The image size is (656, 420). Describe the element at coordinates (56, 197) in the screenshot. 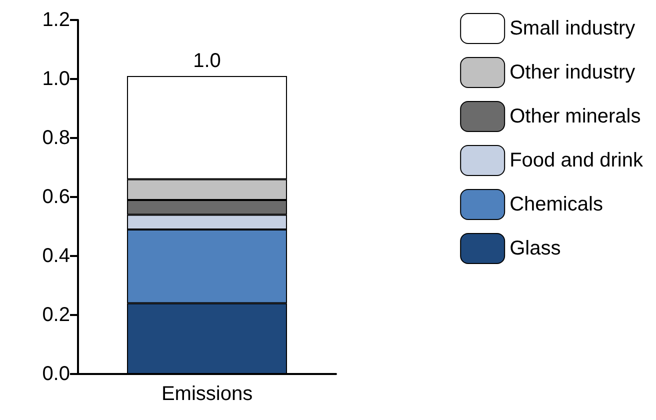

I see `y-tick-label: 0.6` at that location.